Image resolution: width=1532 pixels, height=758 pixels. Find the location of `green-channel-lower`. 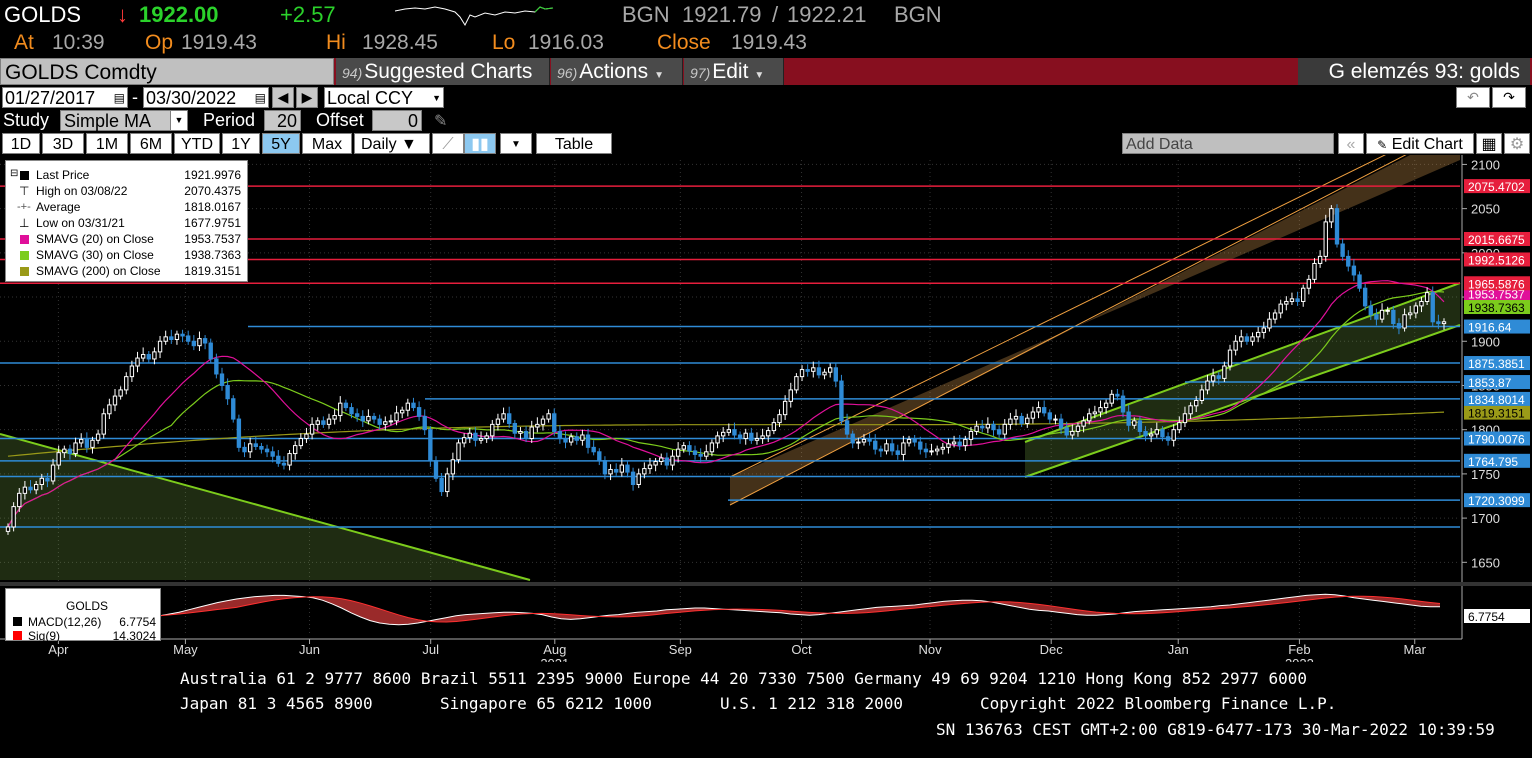

green-channel-lower is located at coordinates (1242, 401).